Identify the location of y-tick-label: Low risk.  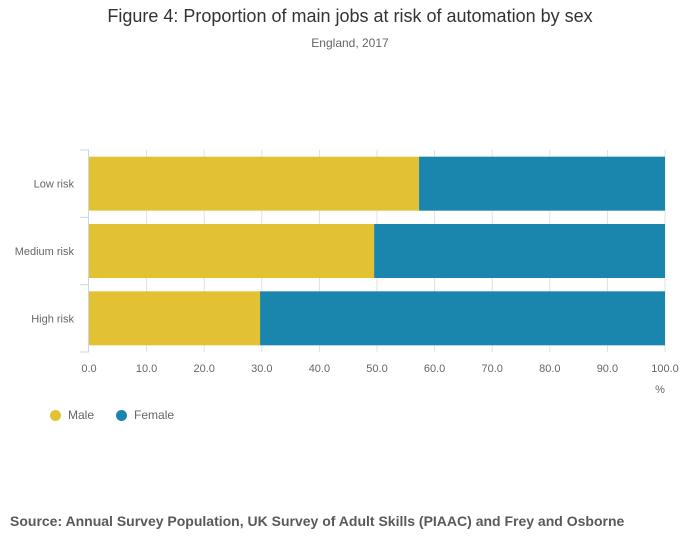
(54, 185).